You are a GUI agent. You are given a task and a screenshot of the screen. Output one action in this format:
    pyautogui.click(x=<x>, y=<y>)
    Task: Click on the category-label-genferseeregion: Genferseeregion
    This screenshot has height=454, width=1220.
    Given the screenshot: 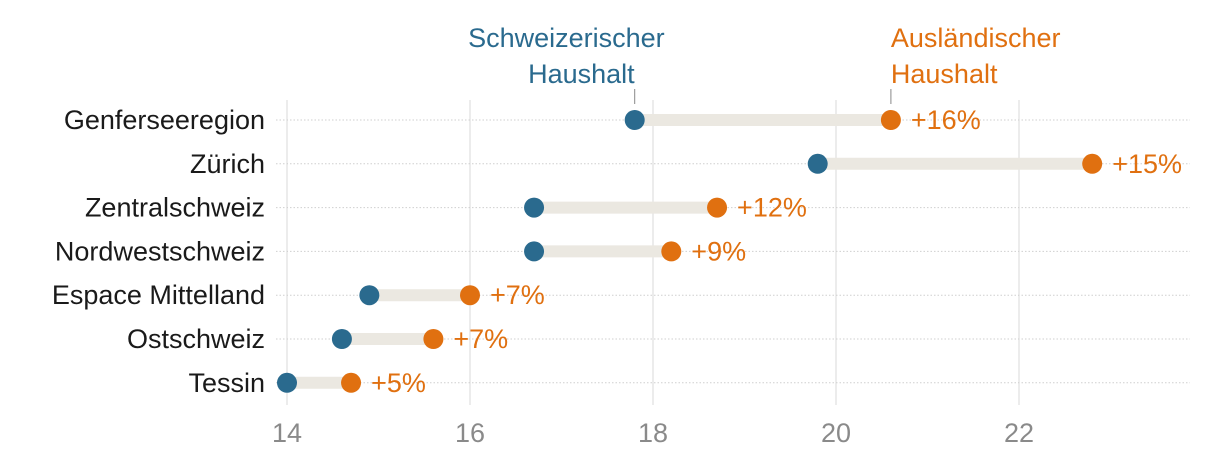 What is the action you would take?
    pyautogui.click(x=164, y=120)
    